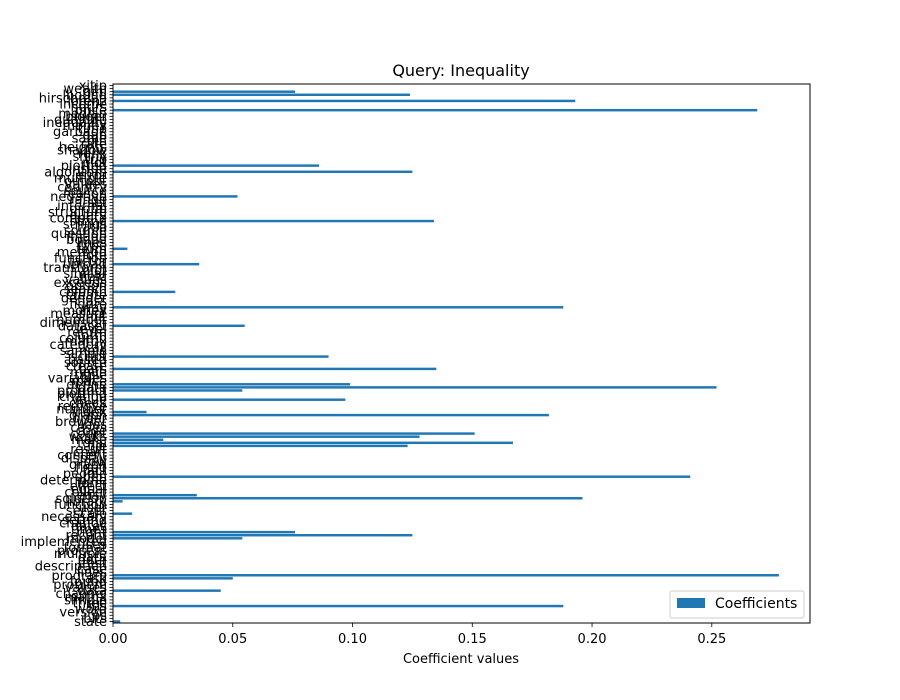 Image resolution: width=900 pixels, height=700 pixels. I want to click on y-tick-label: quantile, so click(80, 120).